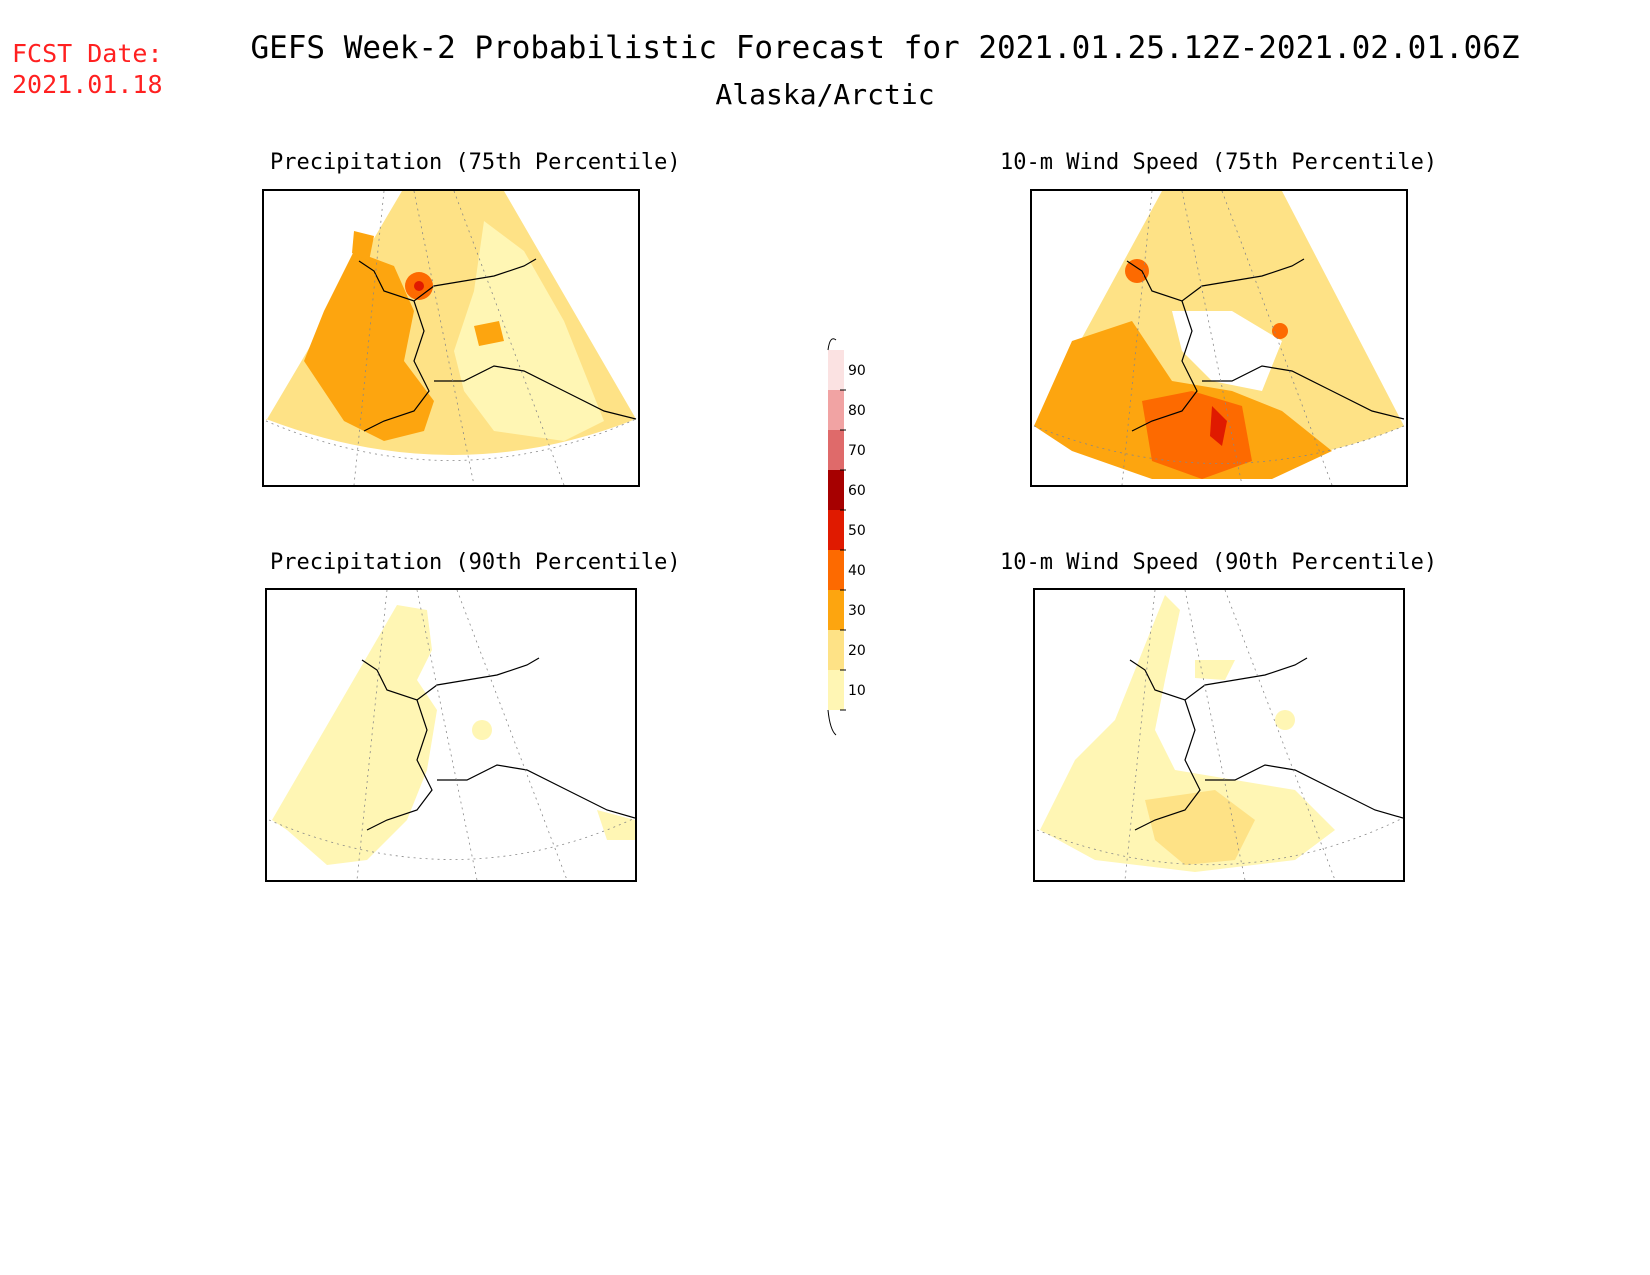 The width and height of the screenshot is (1650, 1275). What do you see at coordinates (857, 651) in the screenshot?
I see `colorbar-label-20: 20` at bounding box center [857, 651].